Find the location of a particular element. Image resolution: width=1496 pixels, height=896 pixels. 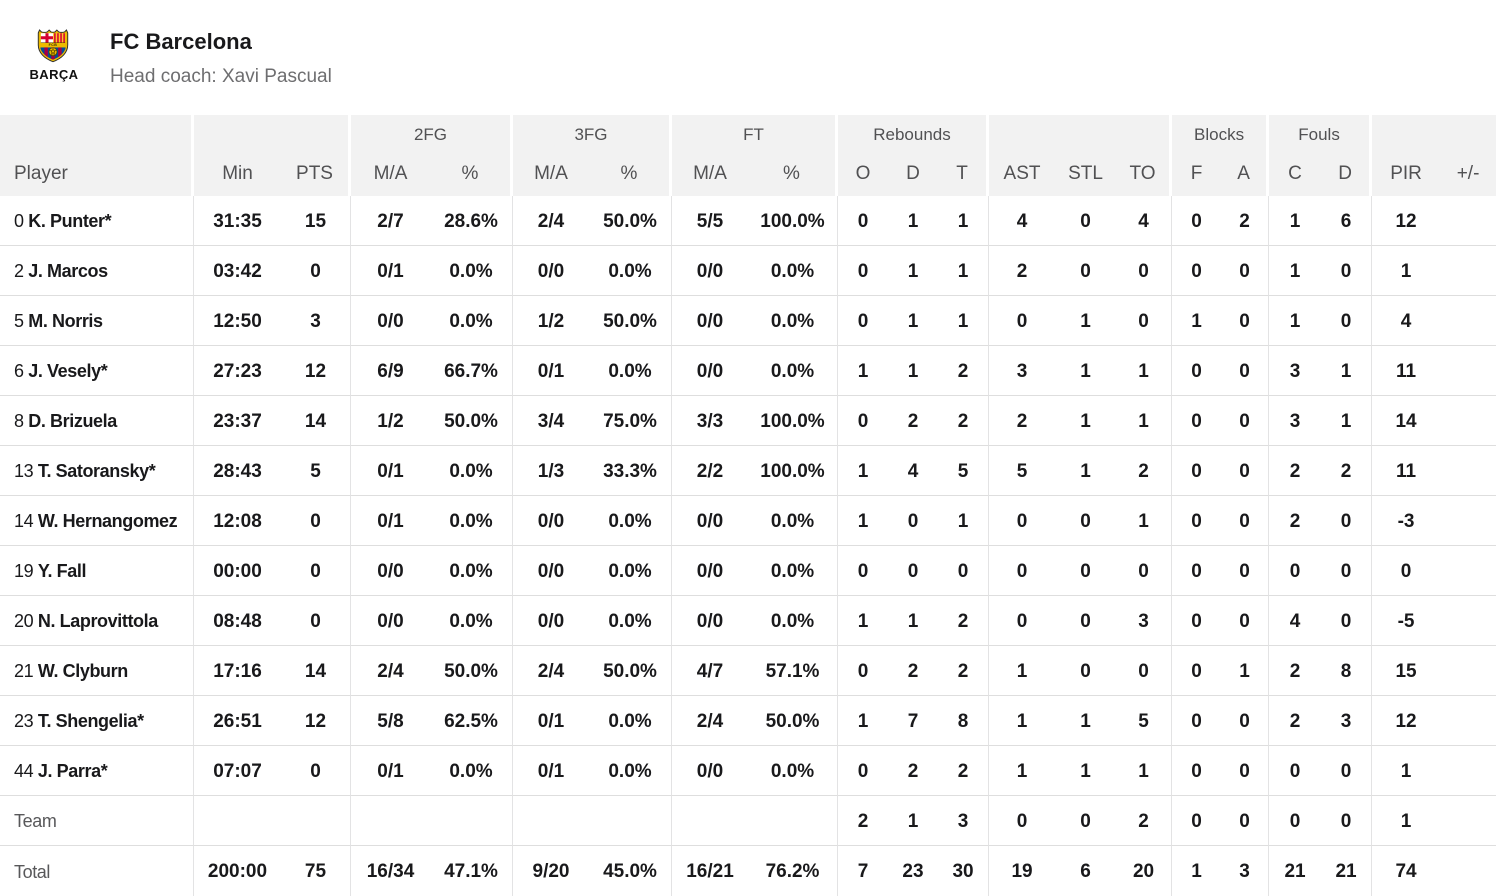

svg-text: FCB is located at coordinates (53, 45).